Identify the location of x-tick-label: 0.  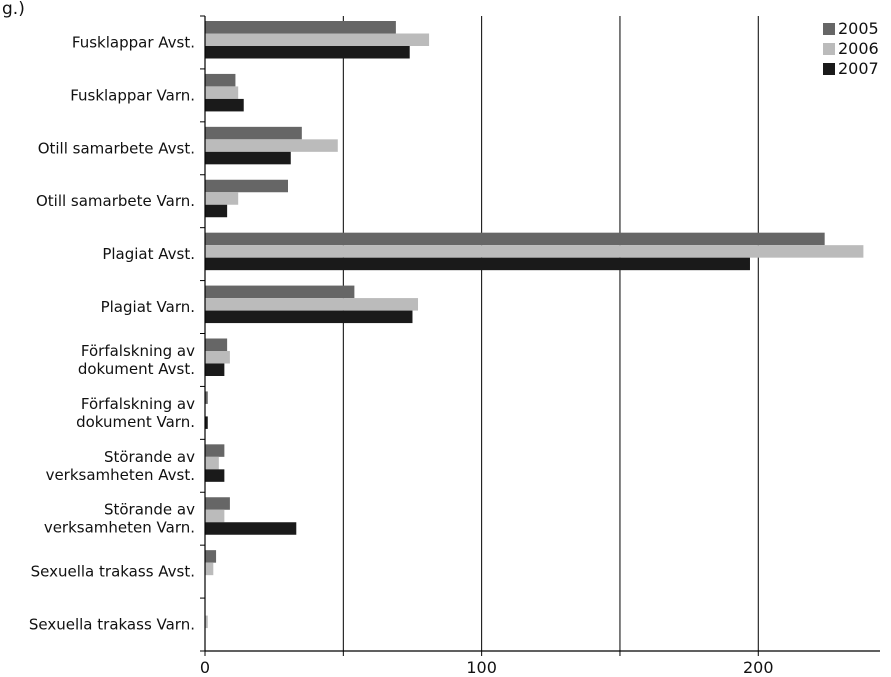
(205, 667).